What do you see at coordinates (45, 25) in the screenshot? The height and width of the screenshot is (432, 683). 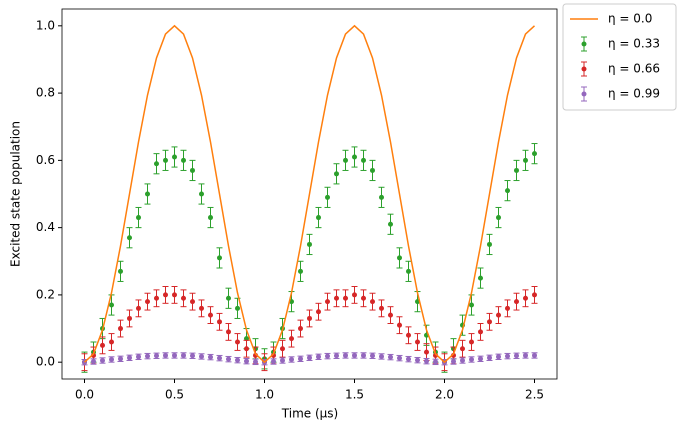 I see `y-tick-label: 1.0` at bounding box center [45, 25].